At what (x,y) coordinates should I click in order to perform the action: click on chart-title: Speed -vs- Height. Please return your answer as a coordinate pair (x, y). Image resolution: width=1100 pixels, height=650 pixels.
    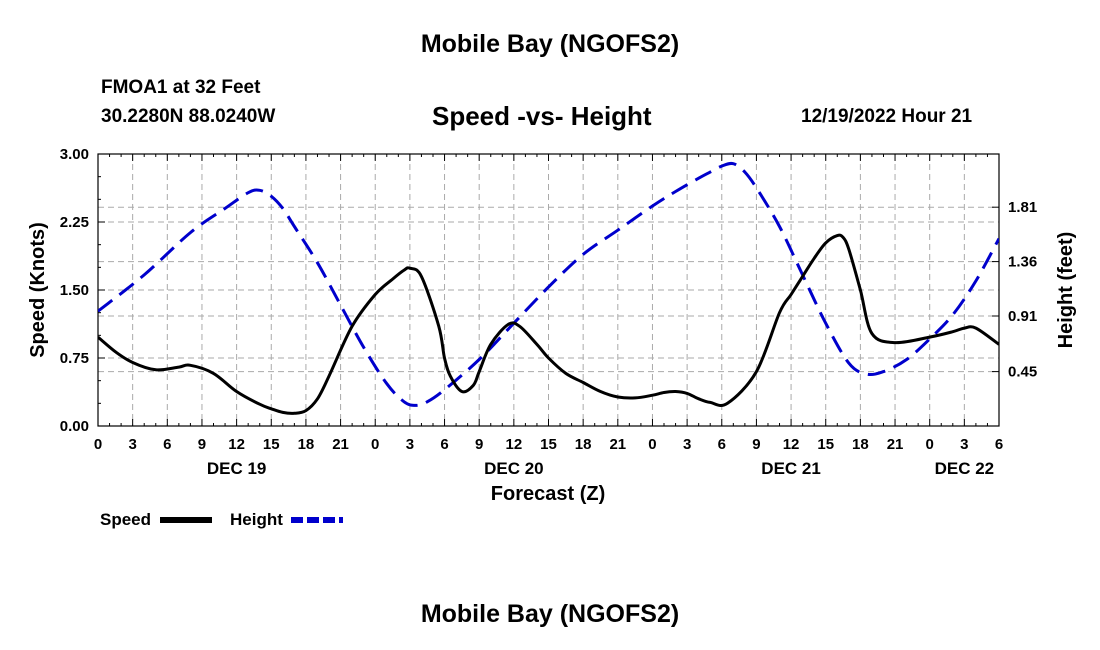
    Looking at the image, I should click on (542, 116).